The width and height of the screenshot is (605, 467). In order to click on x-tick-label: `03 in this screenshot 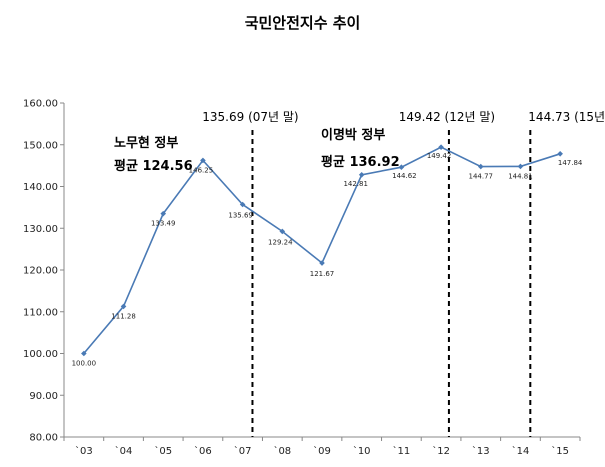, I will do `click(84, 451)`.